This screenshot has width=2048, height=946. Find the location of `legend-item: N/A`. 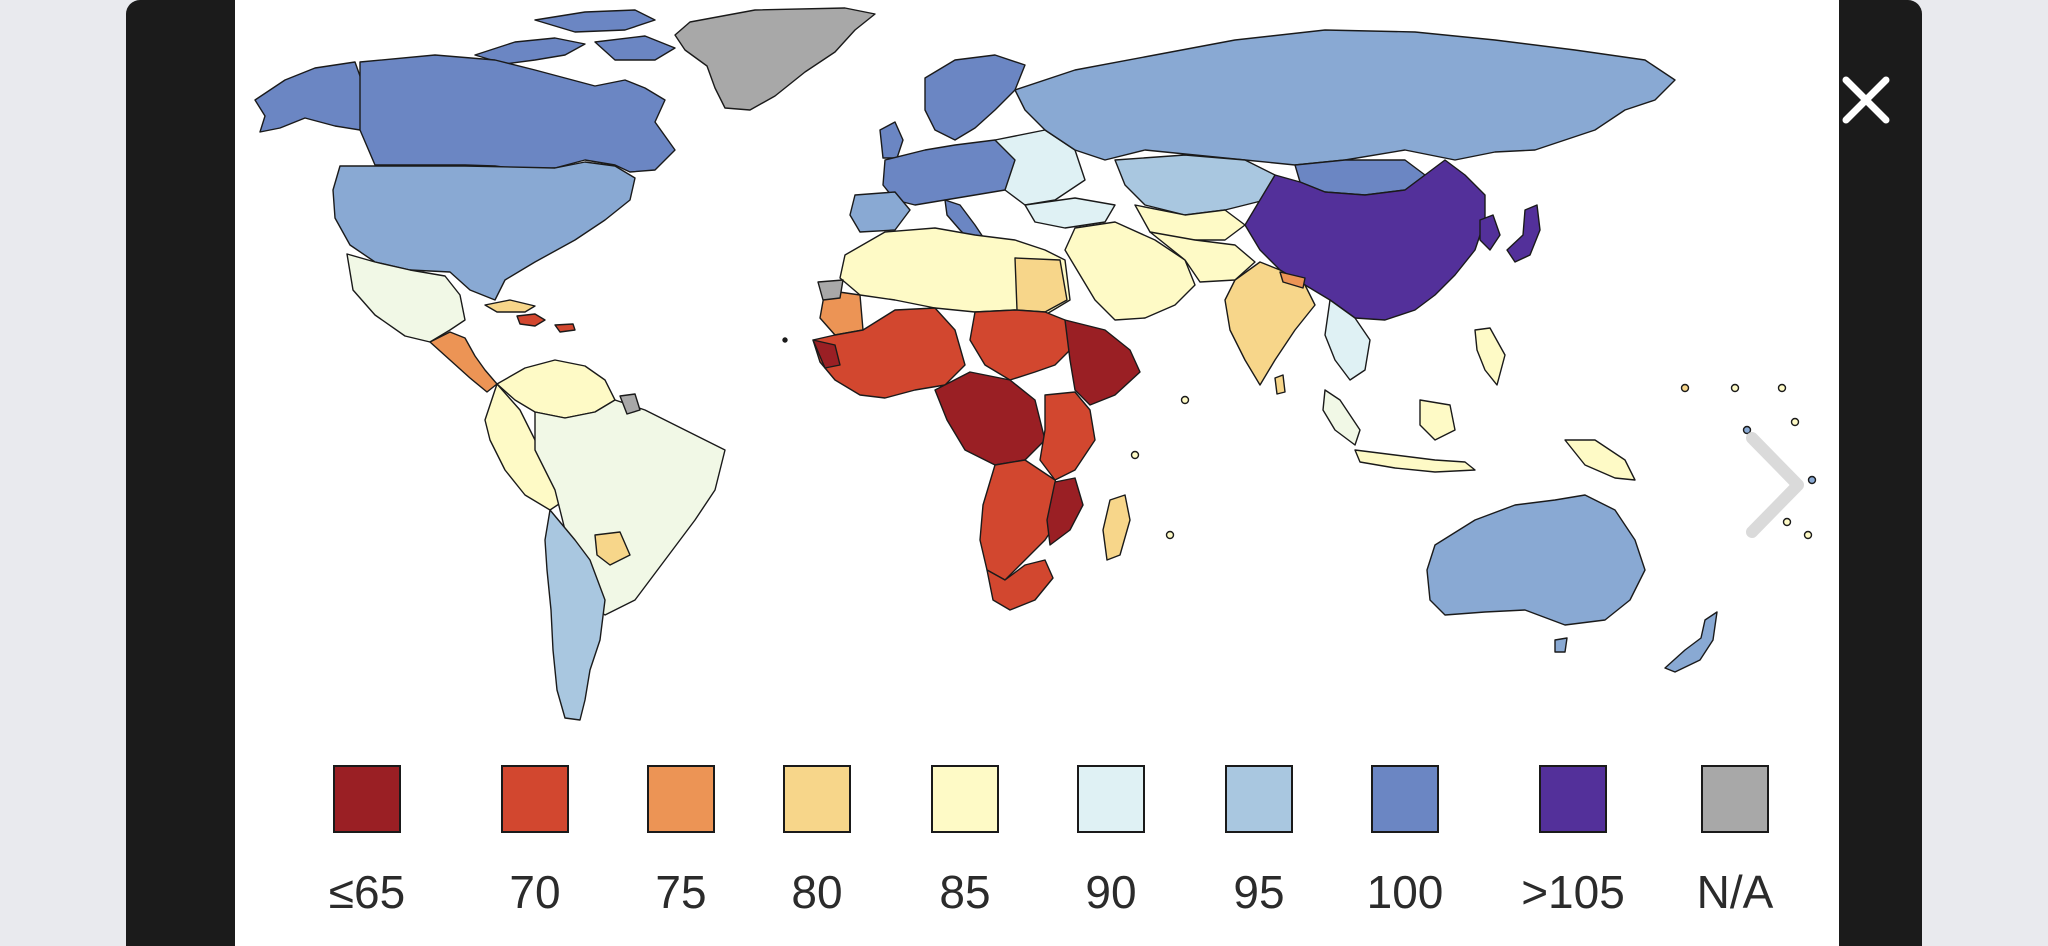

legend-item: N/A is located at coordinates (1735, 845).